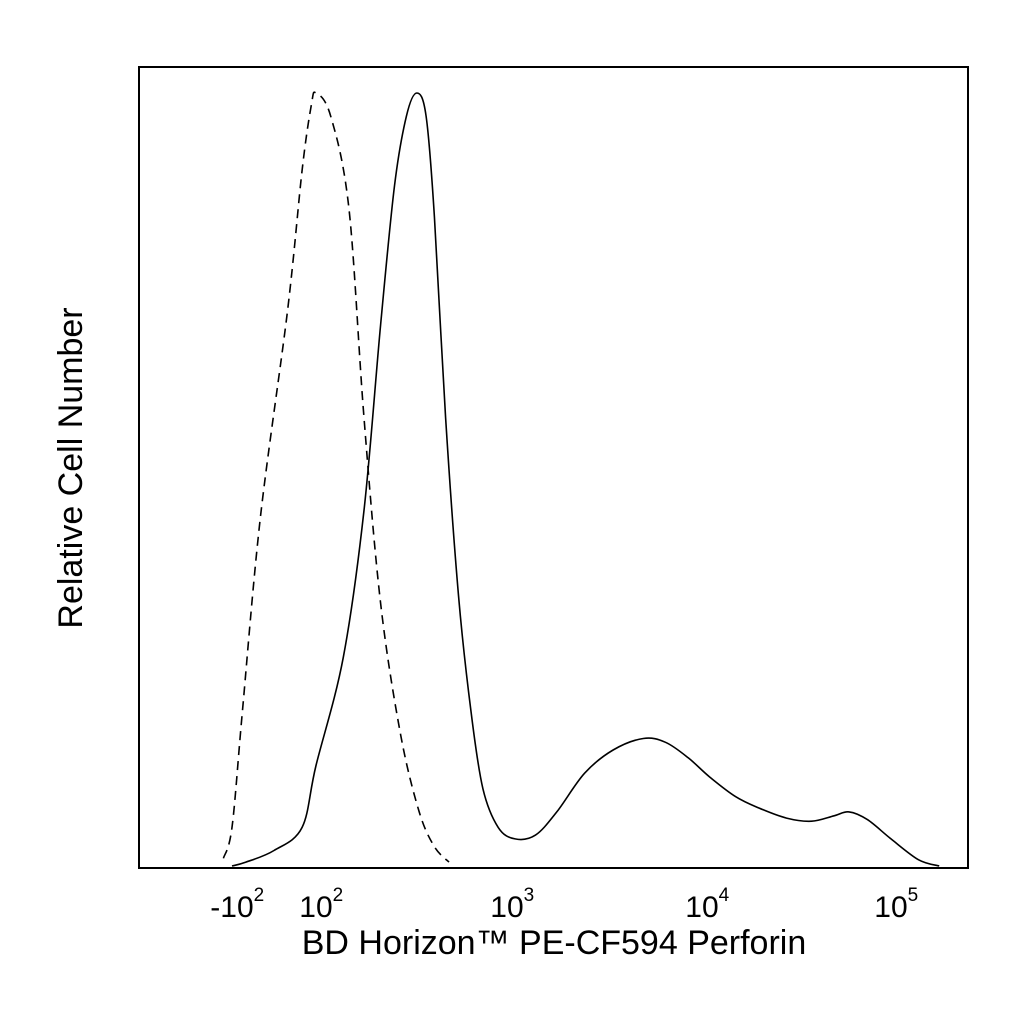 The image size is (1024, 1024). What do you see at coordinates (896, 904) in the screenshot?
I see `x-tick-label: 10⁵` at bounding box center [896, 904].